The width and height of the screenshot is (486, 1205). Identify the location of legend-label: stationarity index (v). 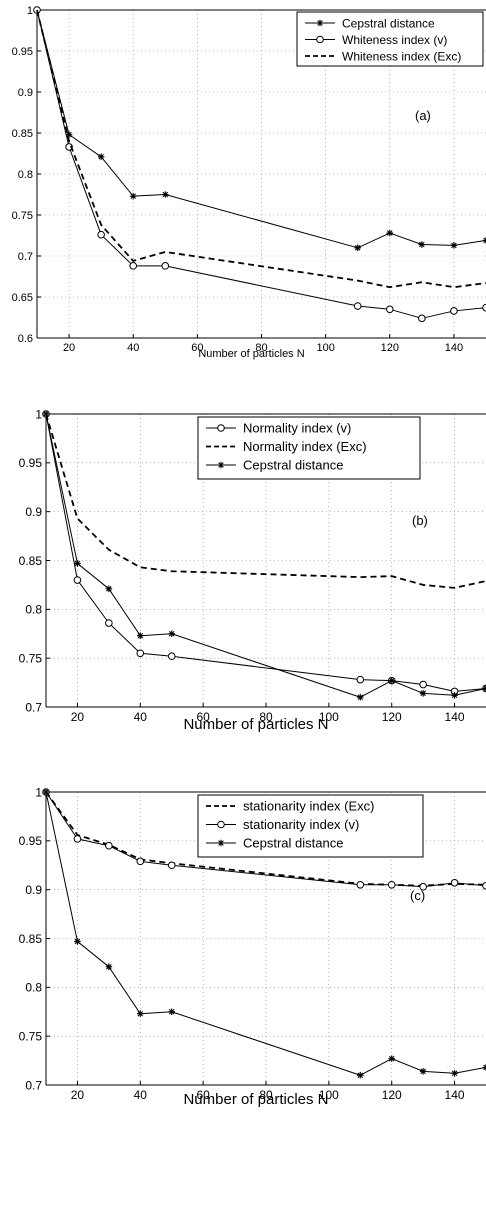
(301, 824).